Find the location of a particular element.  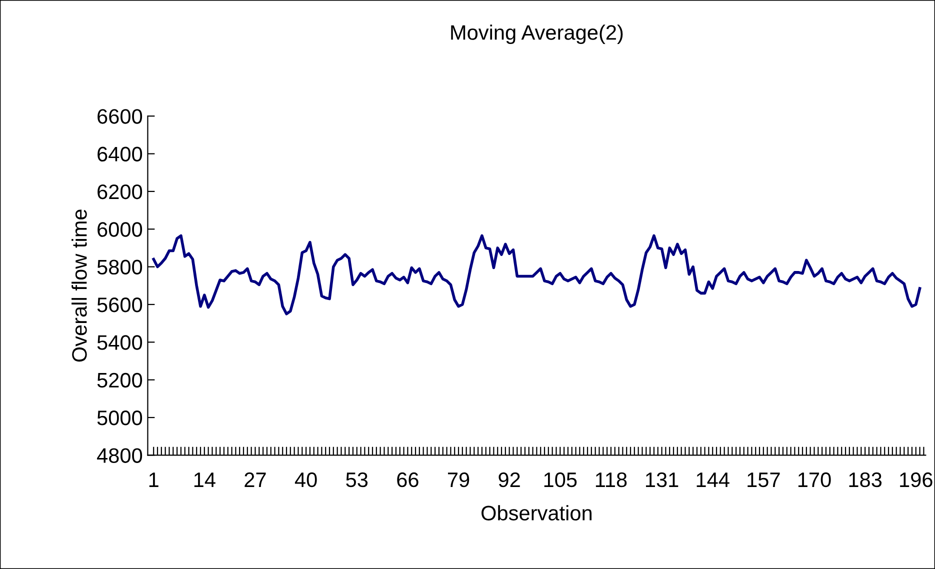

x-tick-label: 170 is located at coordinates (814, 480).